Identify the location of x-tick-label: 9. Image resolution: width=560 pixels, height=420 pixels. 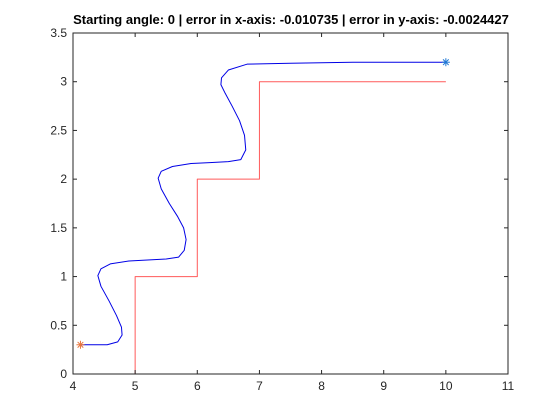
(383, 386).